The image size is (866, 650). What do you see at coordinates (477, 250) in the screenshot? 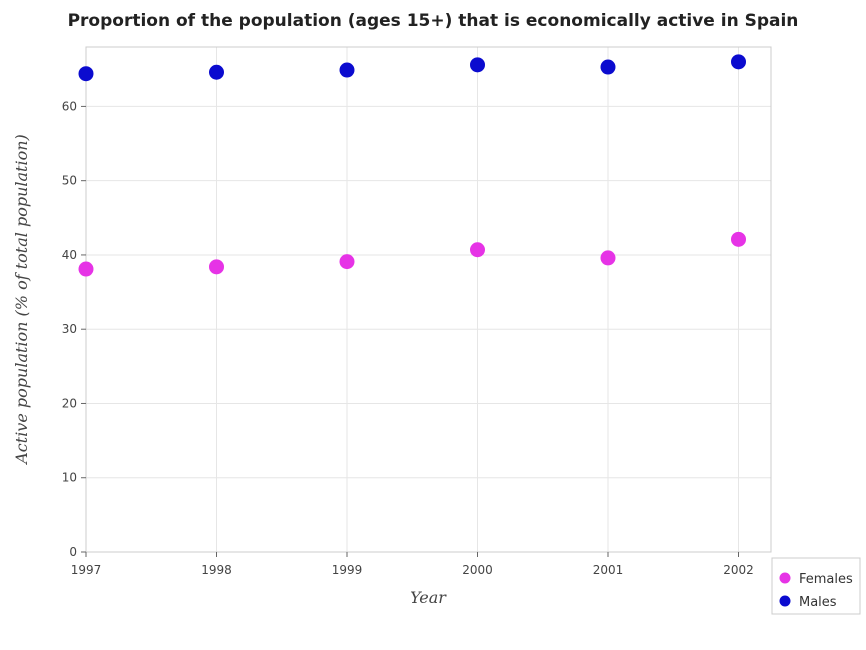
I see `data-point-females-2000` at bounding box center [477, 250].